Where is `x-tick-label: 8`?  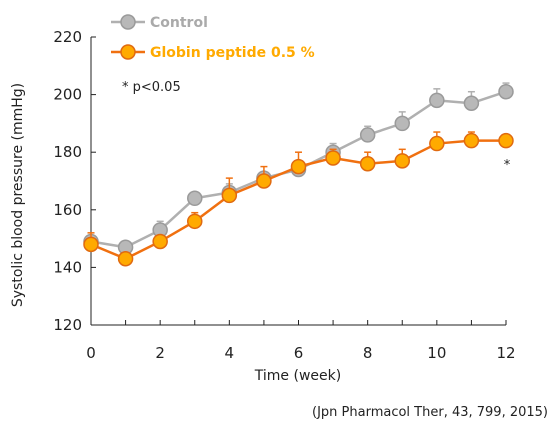 x-tick-label: 8 is located at coordinates (368, 353).